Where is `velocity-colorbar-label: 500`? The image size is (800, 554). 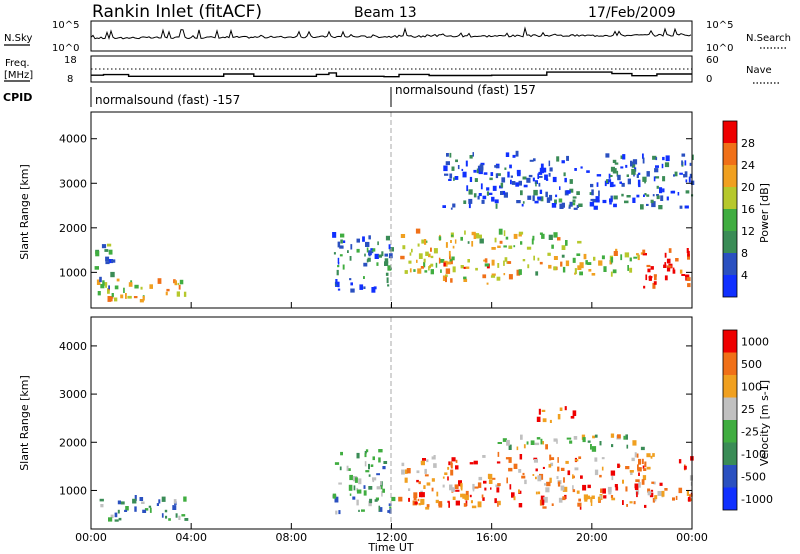
velocity-colorbar-label: 500 is located at coordinates (751, 364).